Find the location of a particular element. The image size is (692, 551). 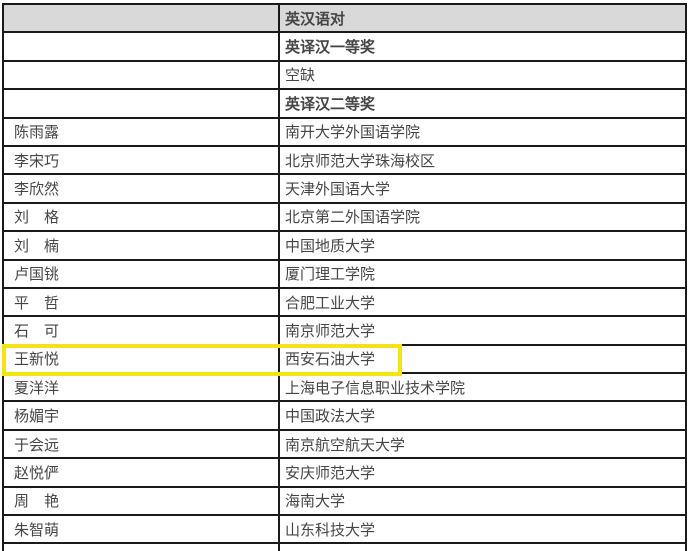

winner-name-cell: 王新悦 is located at coordinates (141, 359).